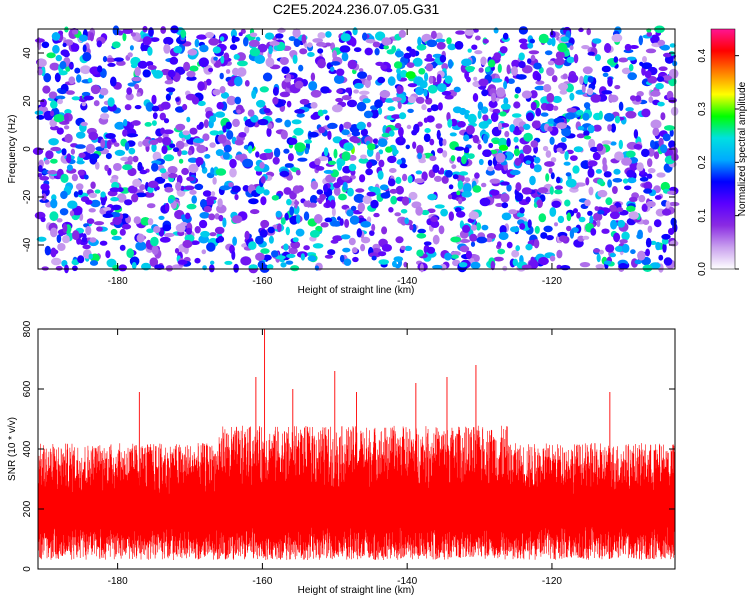 Image resolution: width=750 pixels, height=600 pixels. What do you see at coordinates (702, 162) in the screenshot?
I see `colorbar-tick-label: 0.2` at bounding box center [702, 162].